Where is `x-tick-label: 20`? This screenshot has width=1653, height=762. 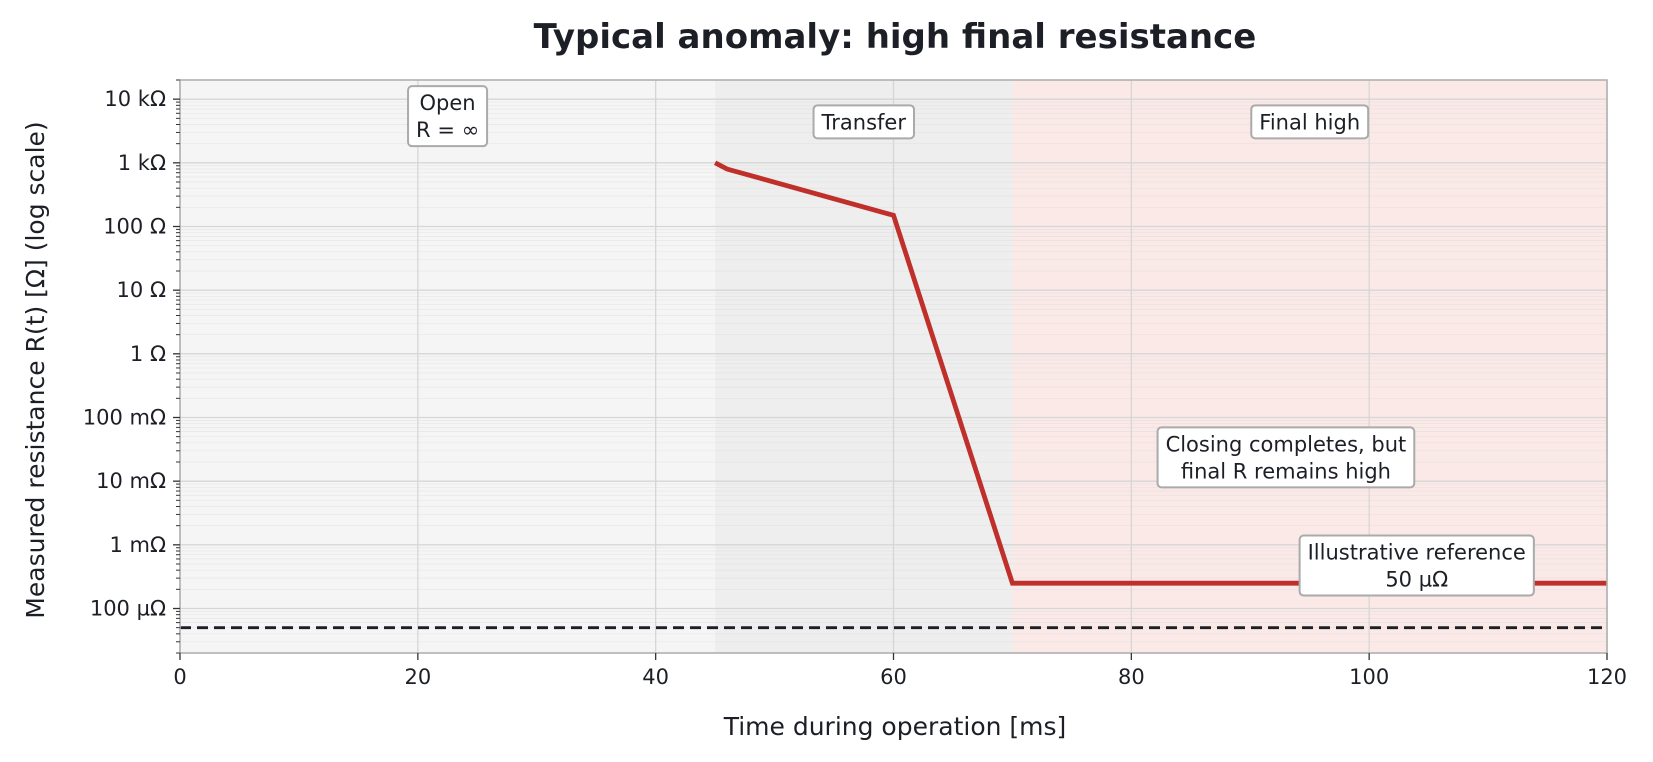 x-tick-label: 20 is located at coordinates (417, 677).